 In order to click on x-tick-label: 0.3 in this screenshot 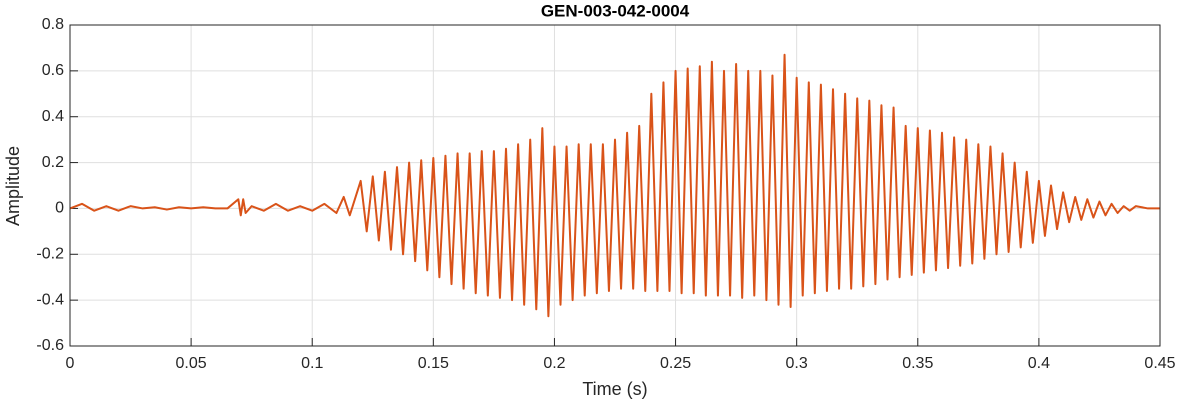, I will do `click(797, 363)`.